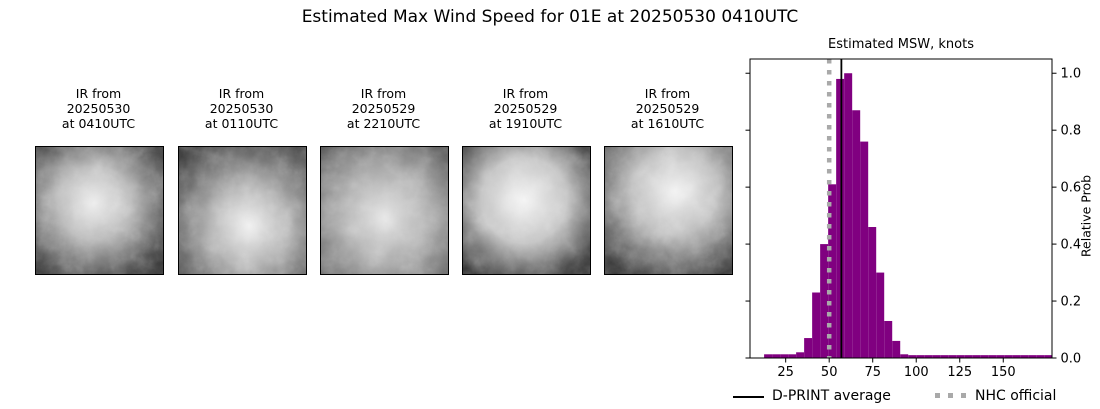  I want to click on svg-text: 125, so click(959, 372).